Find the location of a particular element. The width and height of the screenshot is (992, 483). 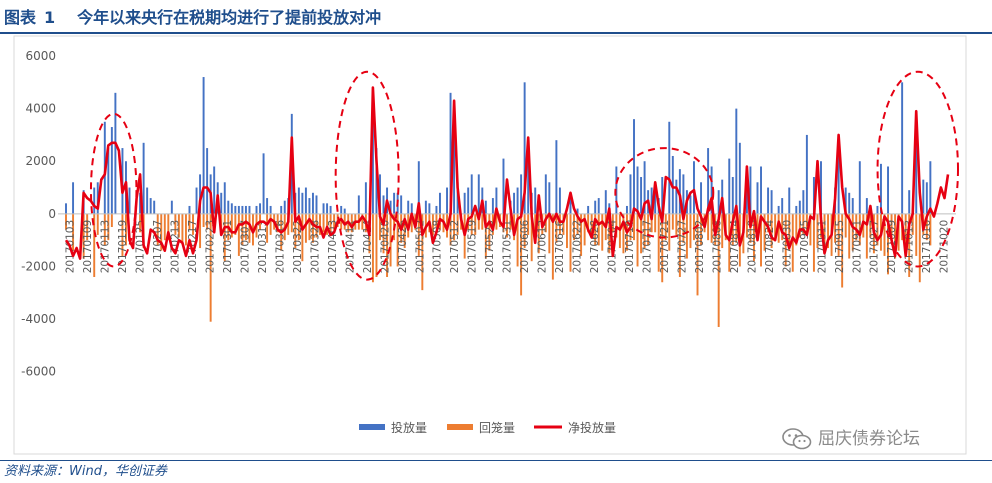

x-tick-label: 20170727 is located at coordinates (682, 246).